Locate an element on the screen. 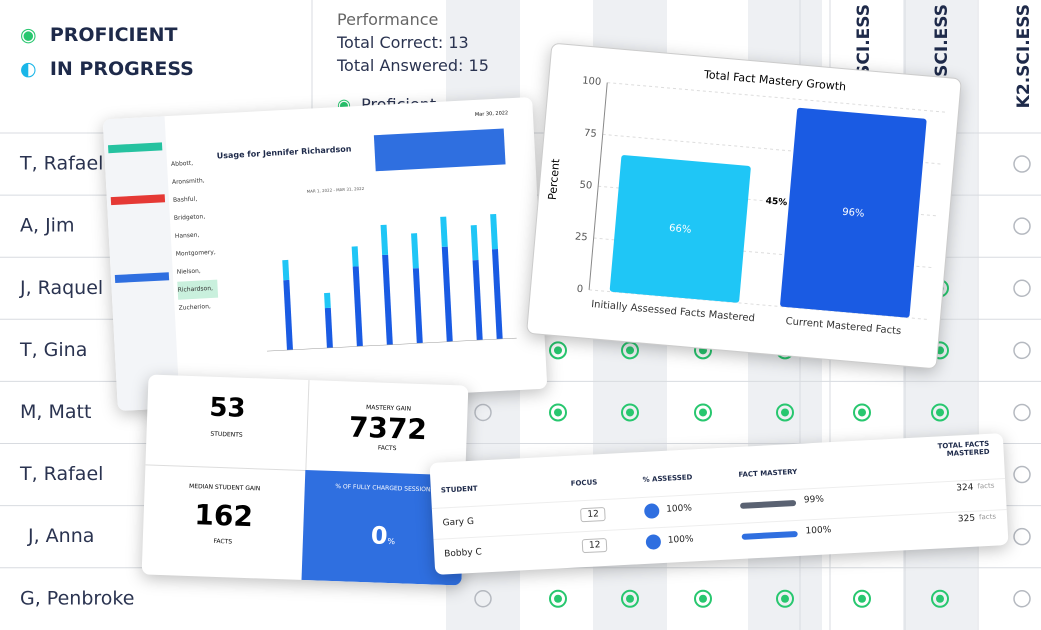 This screenshot has height=630, width=1041. legend-label: PROFICIENT is located at coordinates (113, 35).